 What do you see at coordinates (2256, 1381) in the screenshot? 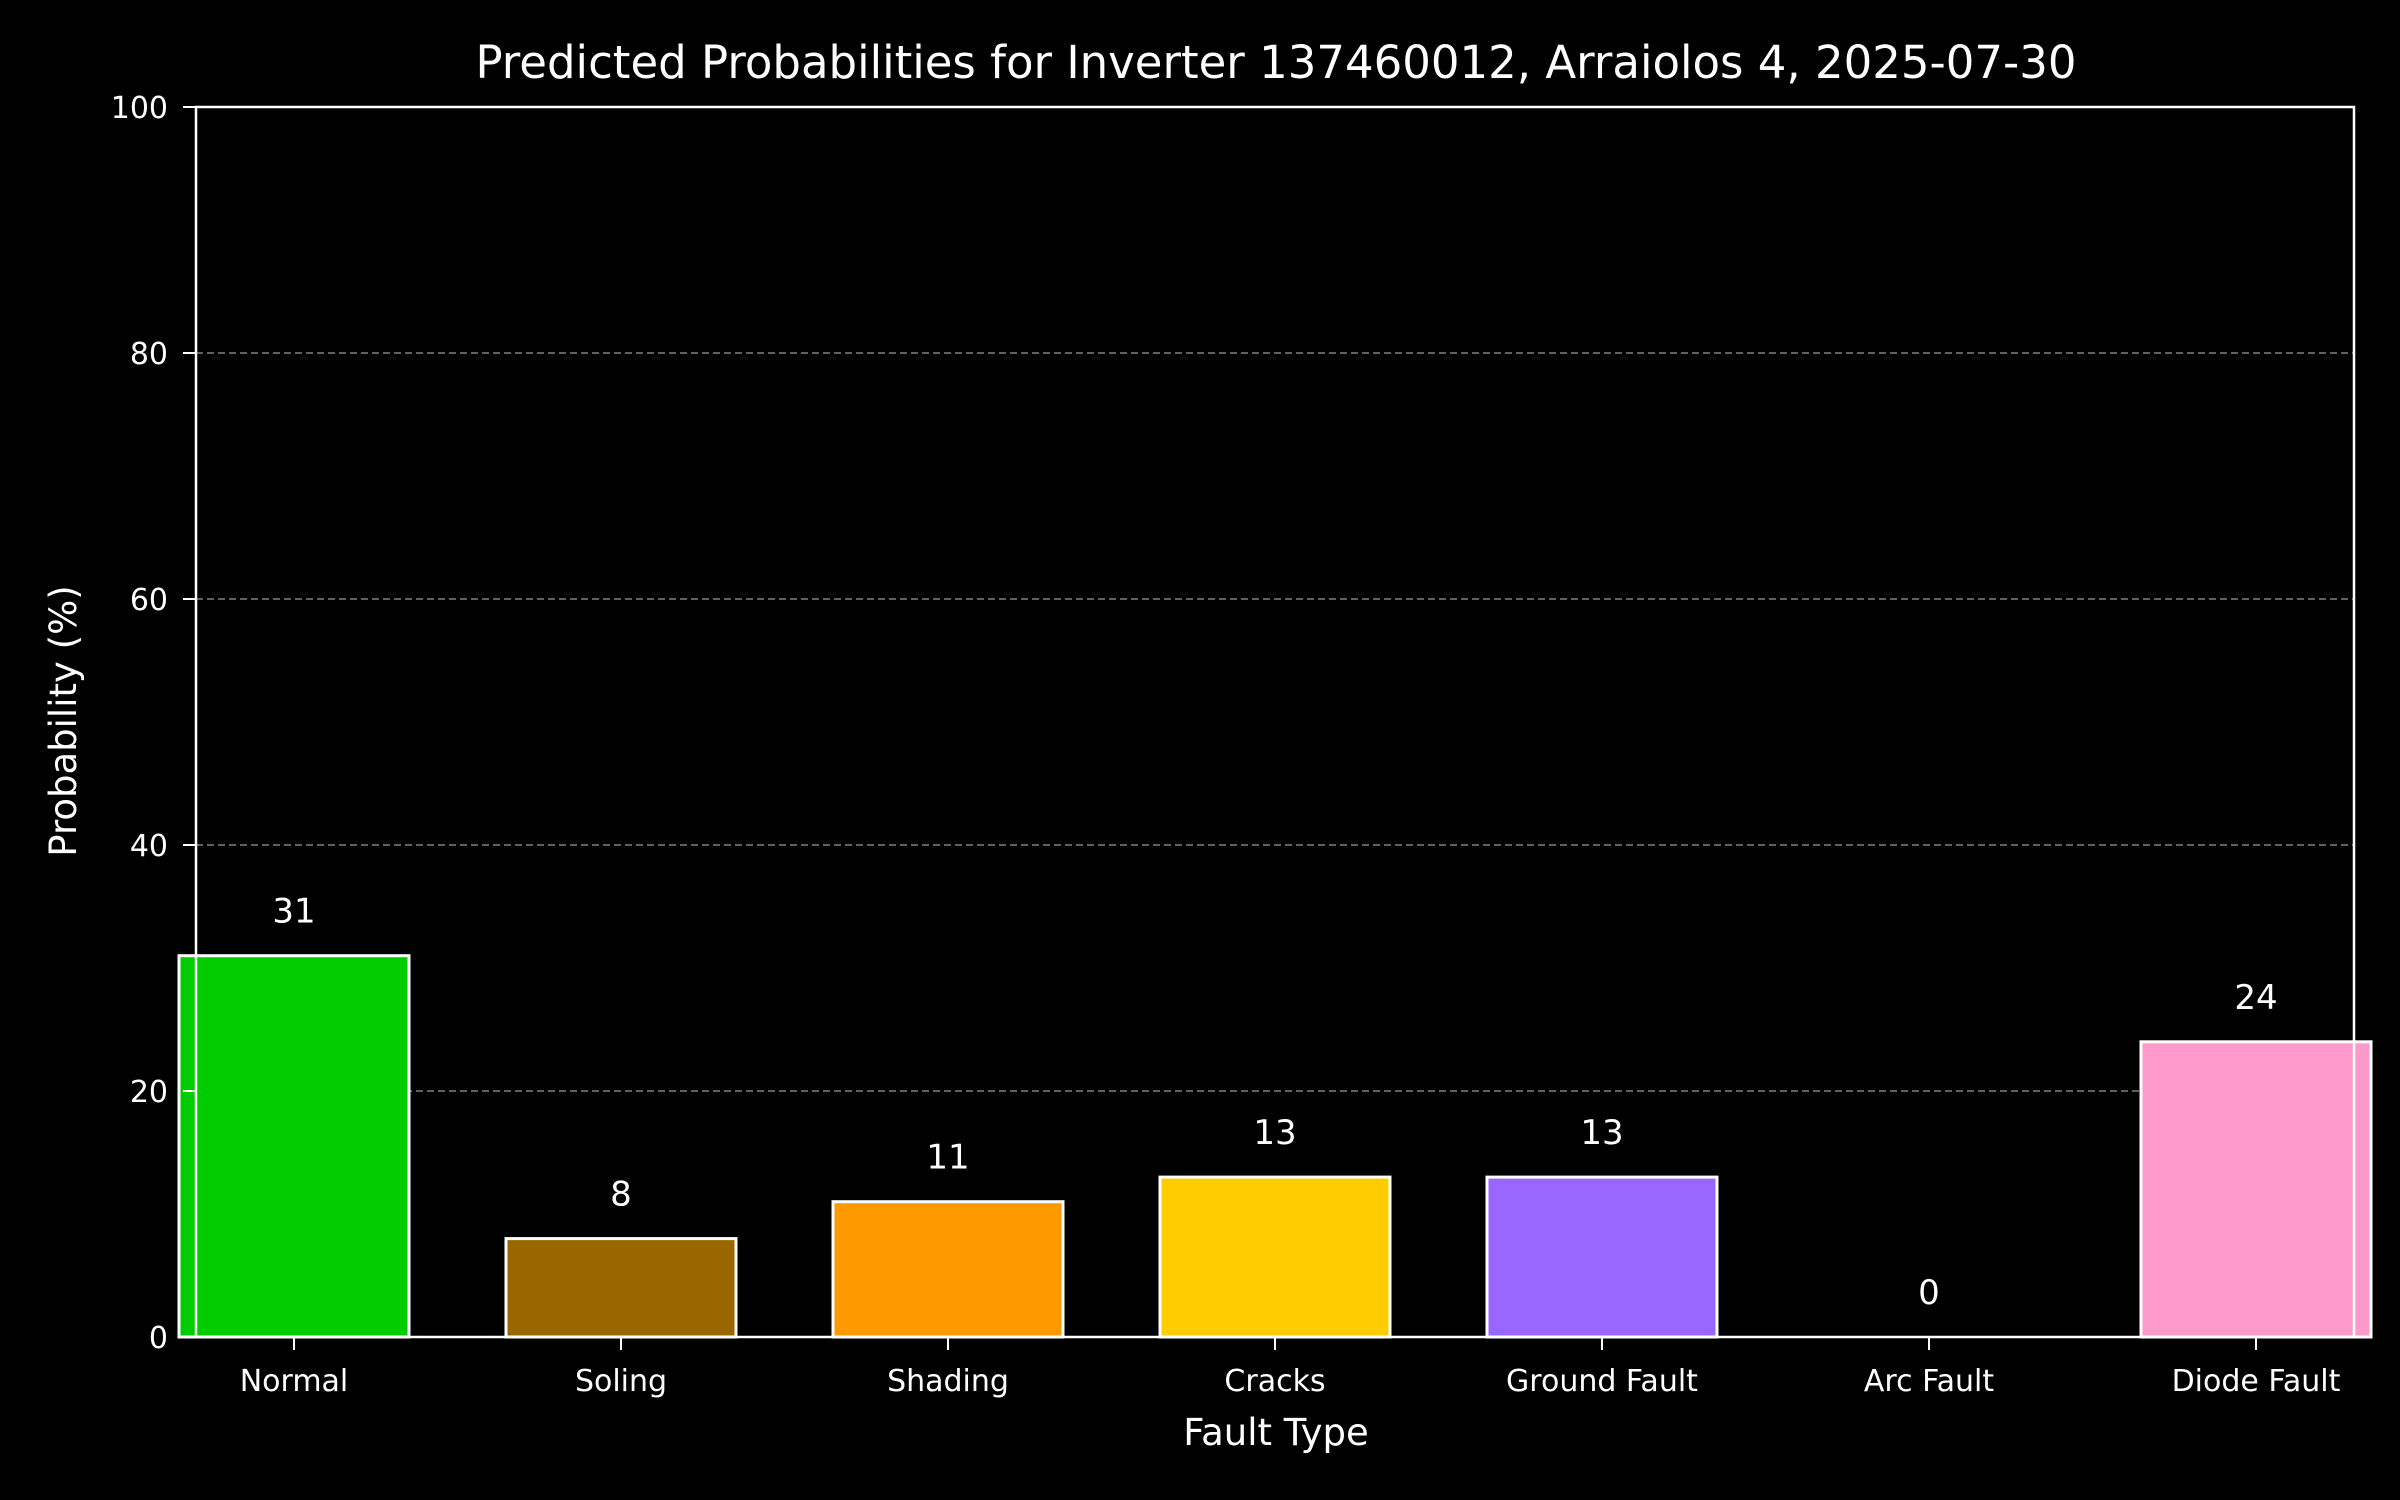
I see `x-tick-label: Diode Fault` at bounding box center [2256, 1381].